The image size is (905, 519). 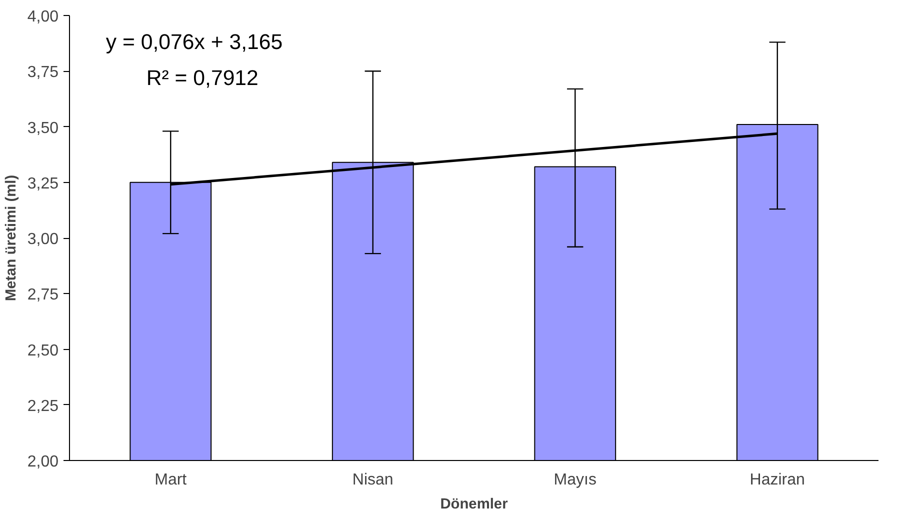 What do you see at coordinates (43, 295) in the screenshot?
I see `y-tick-label: 2,75` at bounding box center [43, 295].